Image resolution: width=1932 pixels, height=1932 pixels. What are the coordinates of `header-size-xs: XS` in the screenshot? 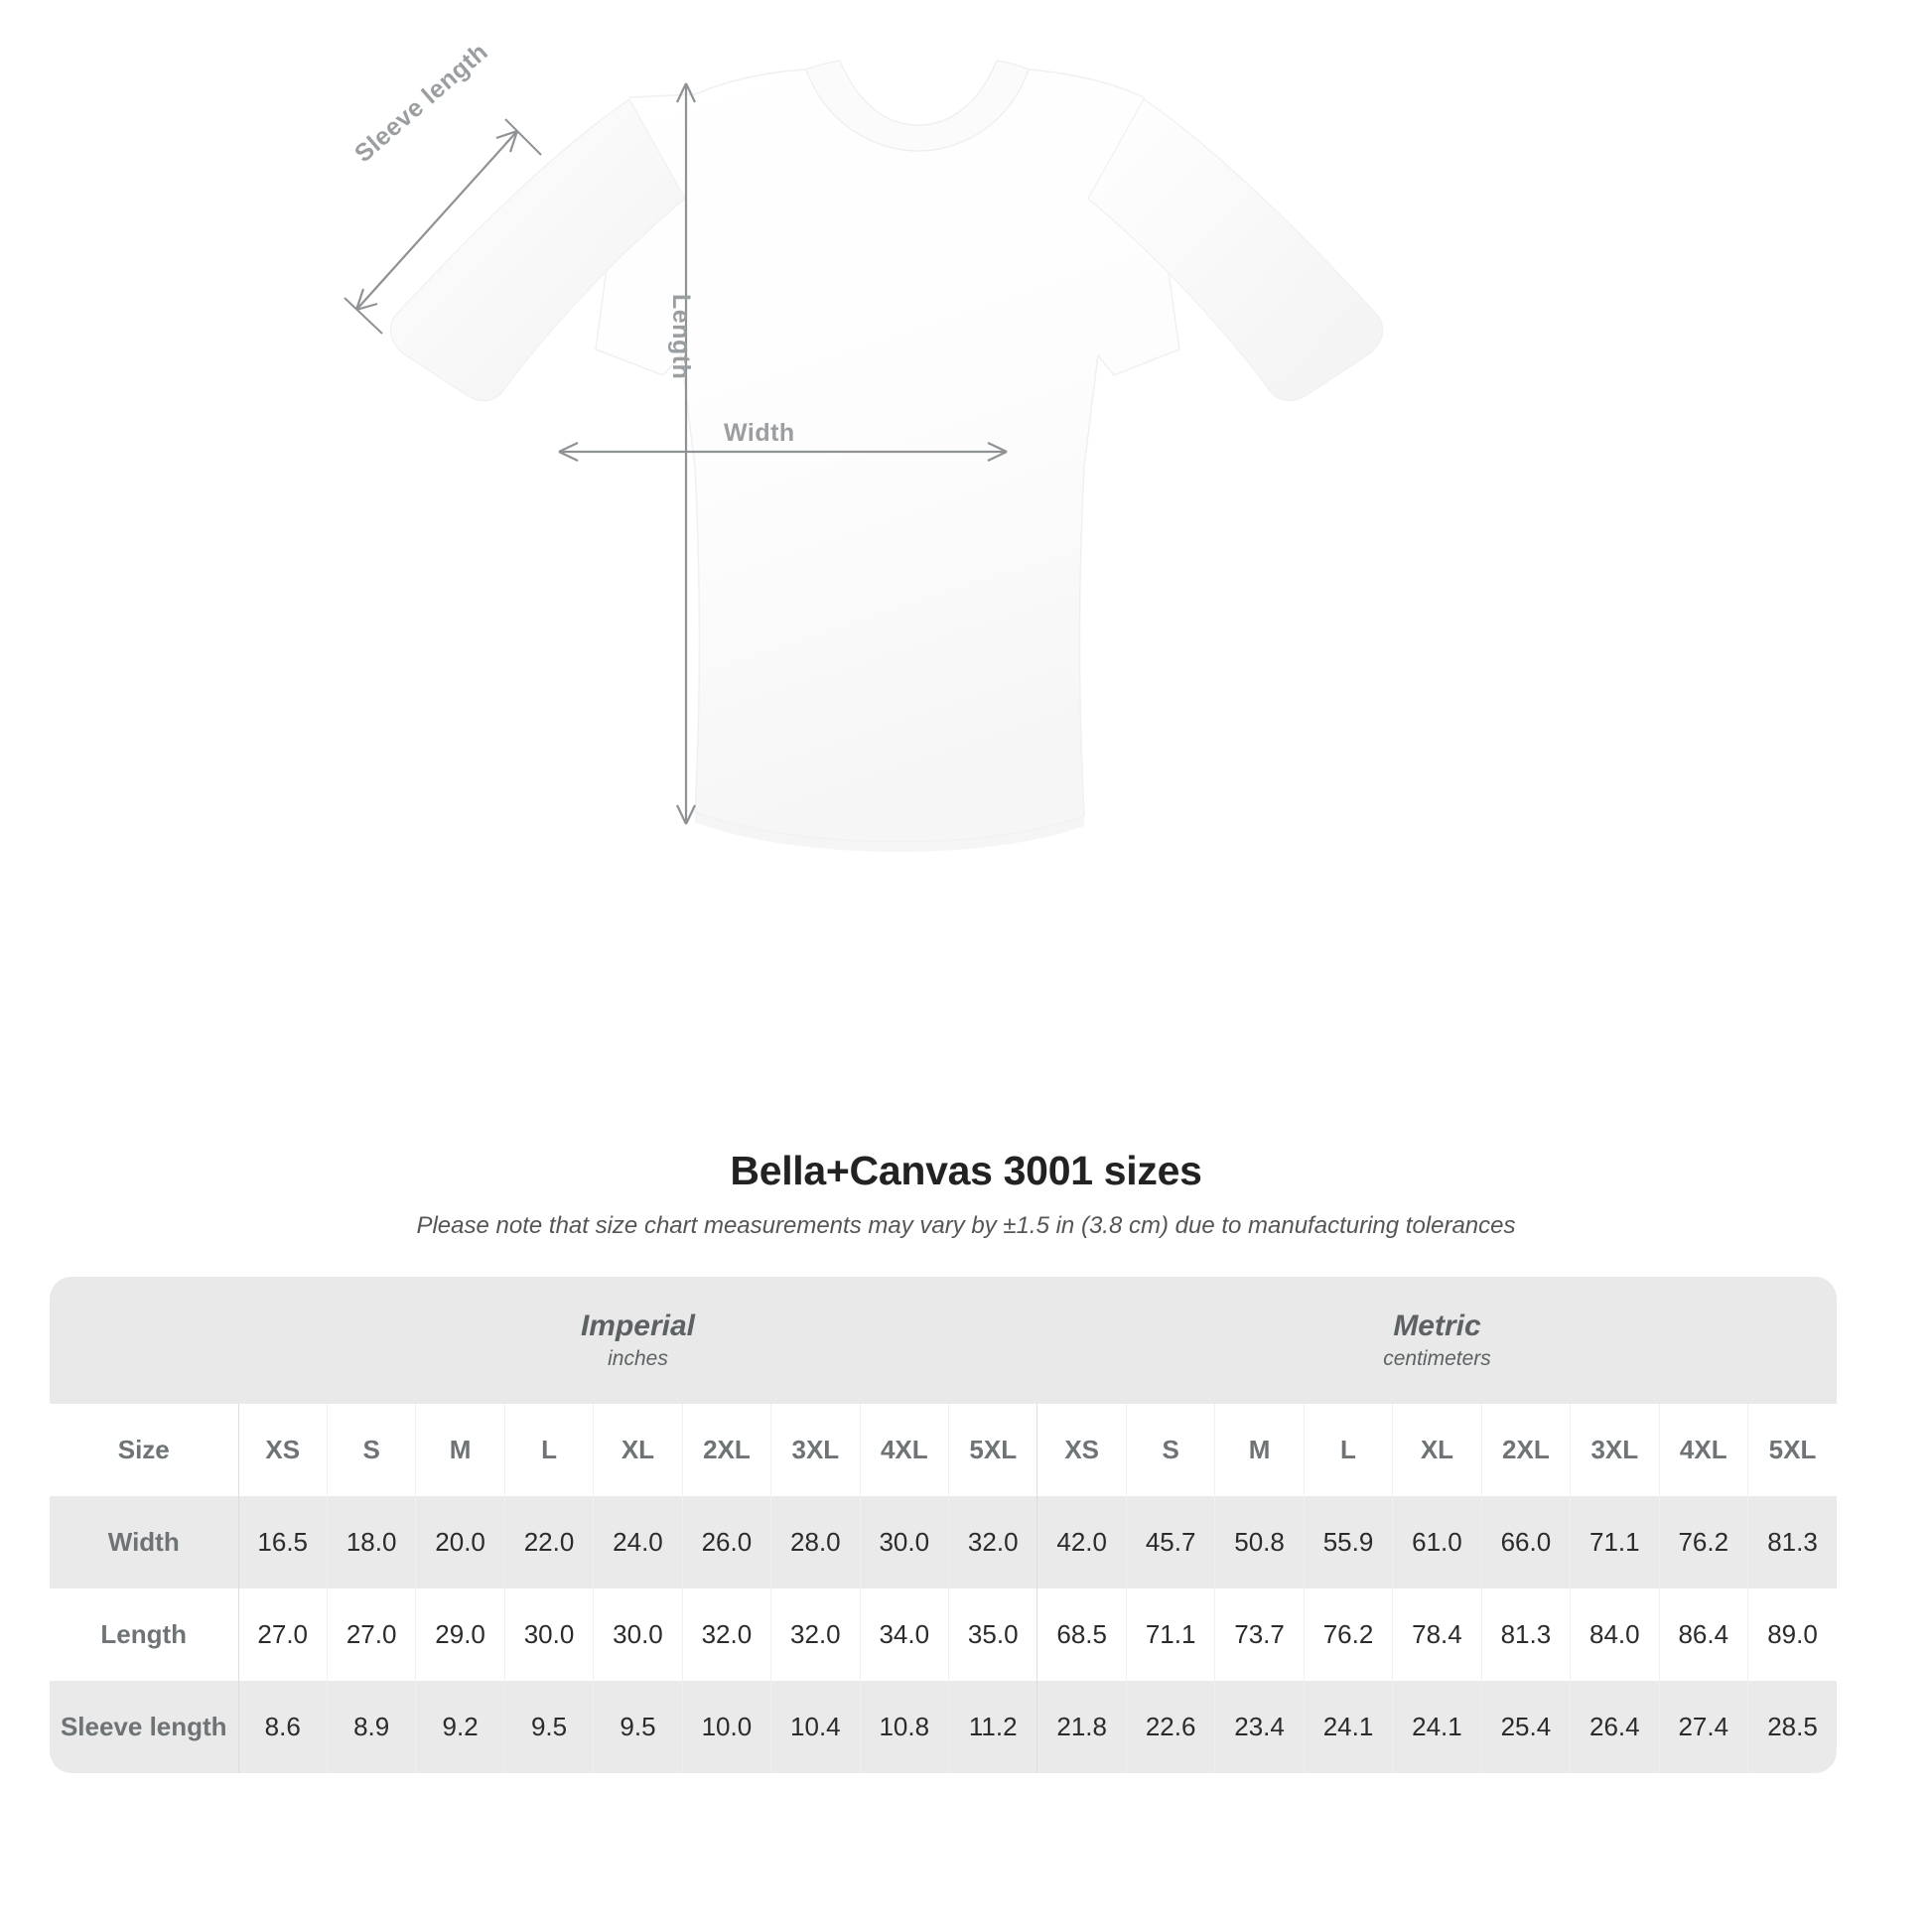 It's located at (282, 1450).